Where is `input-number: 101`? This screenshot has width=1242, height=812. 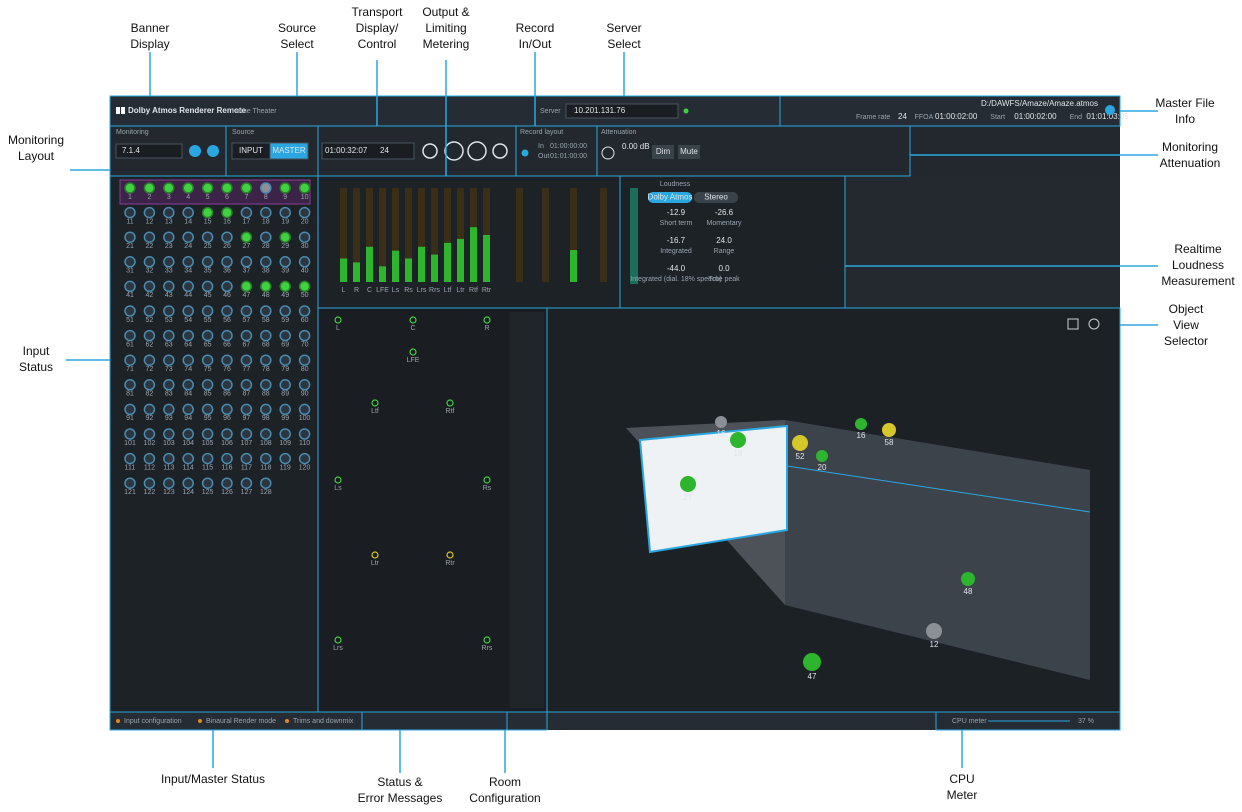 input-number: 101 is located at coordinates (130, 443).